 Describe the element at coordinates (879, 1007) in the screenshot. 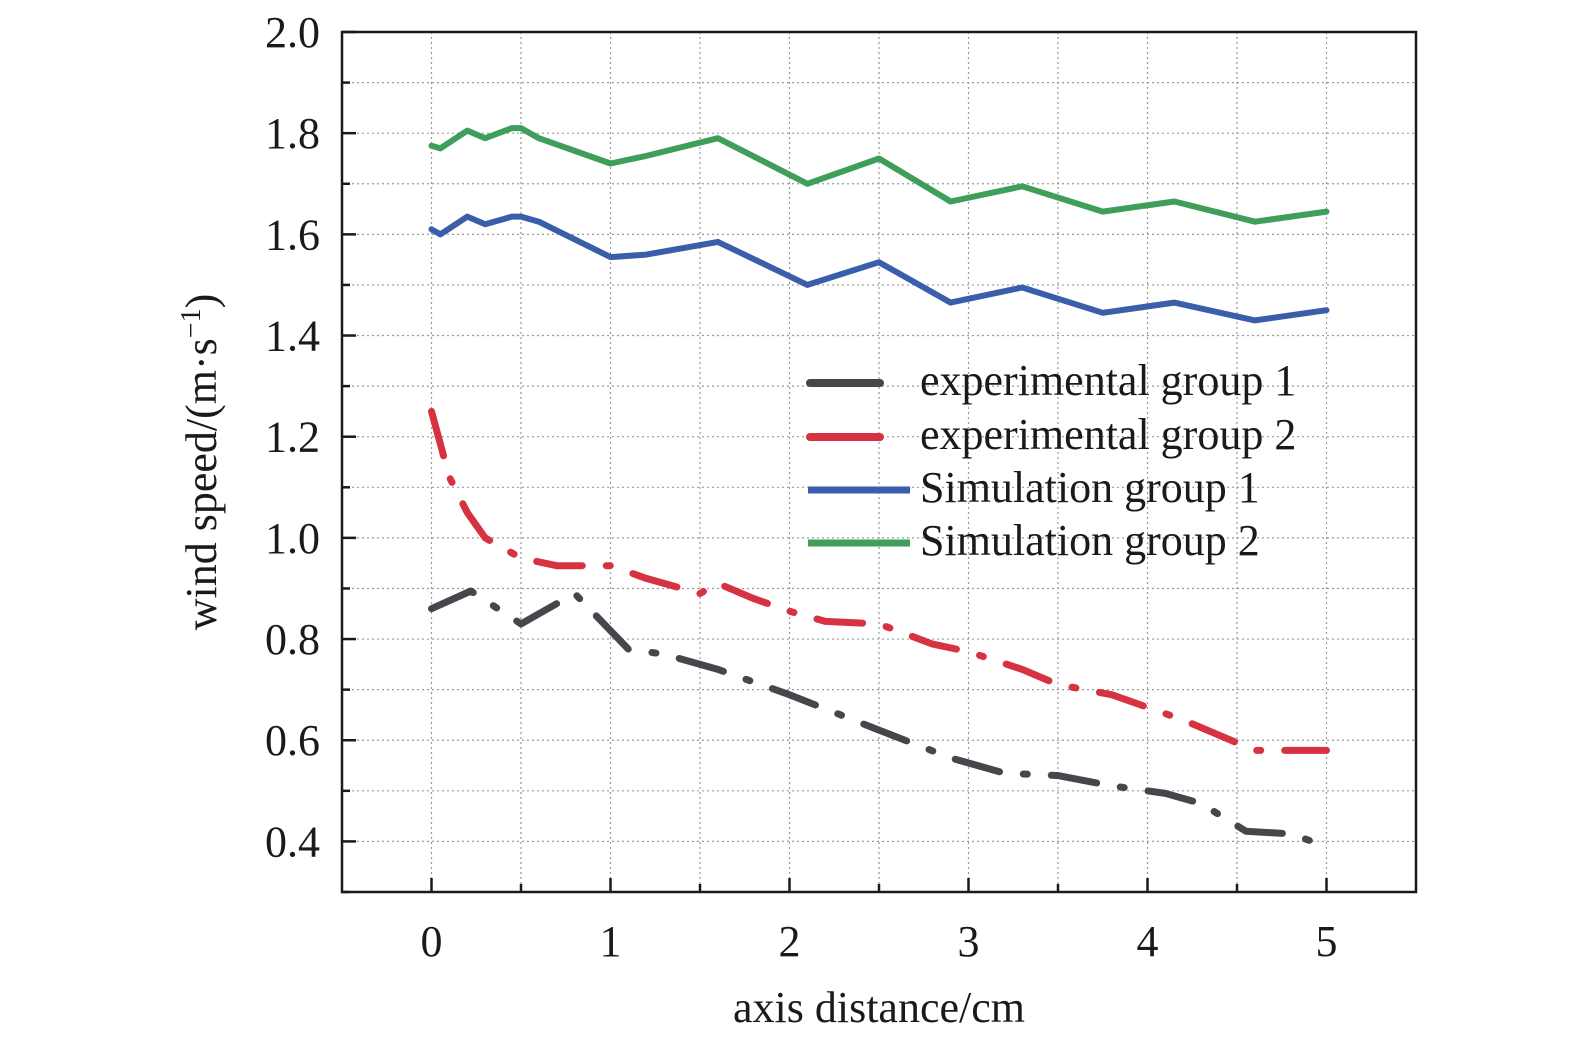

I see `x-axis-title: axis distance/cm` at that location.